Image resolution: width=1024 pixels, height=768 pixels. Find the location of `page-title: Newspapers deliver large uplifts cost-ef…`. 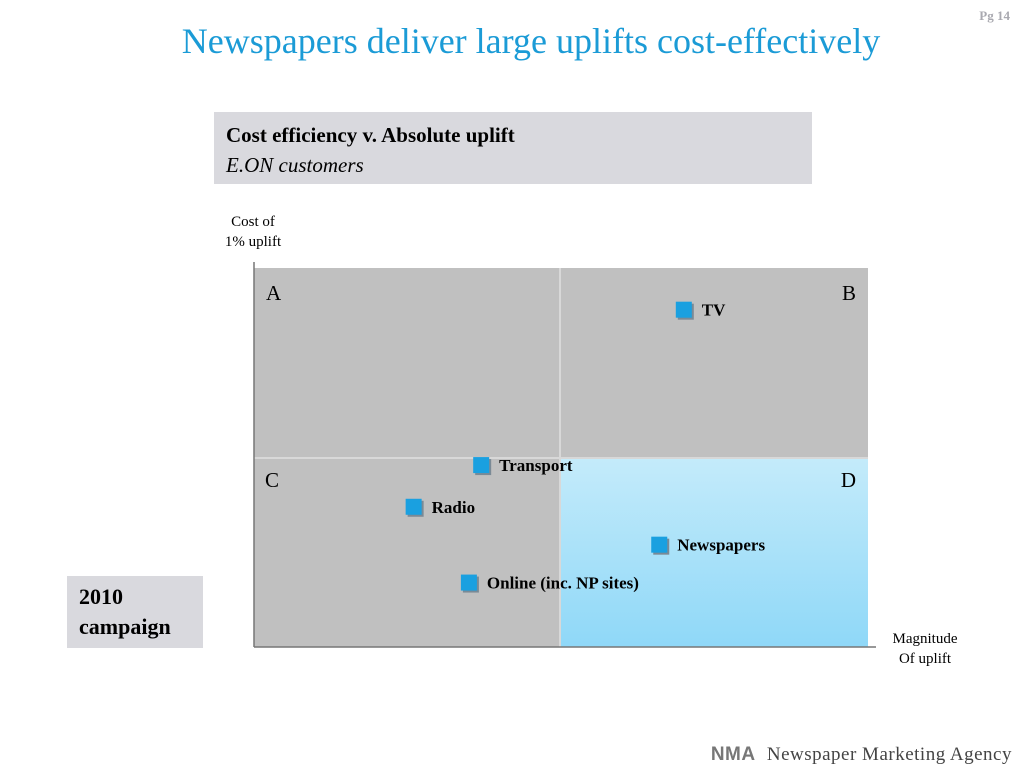

page-title: Newspapers deliver large uplifts cost-ef… is located at coordinates (531, 41).